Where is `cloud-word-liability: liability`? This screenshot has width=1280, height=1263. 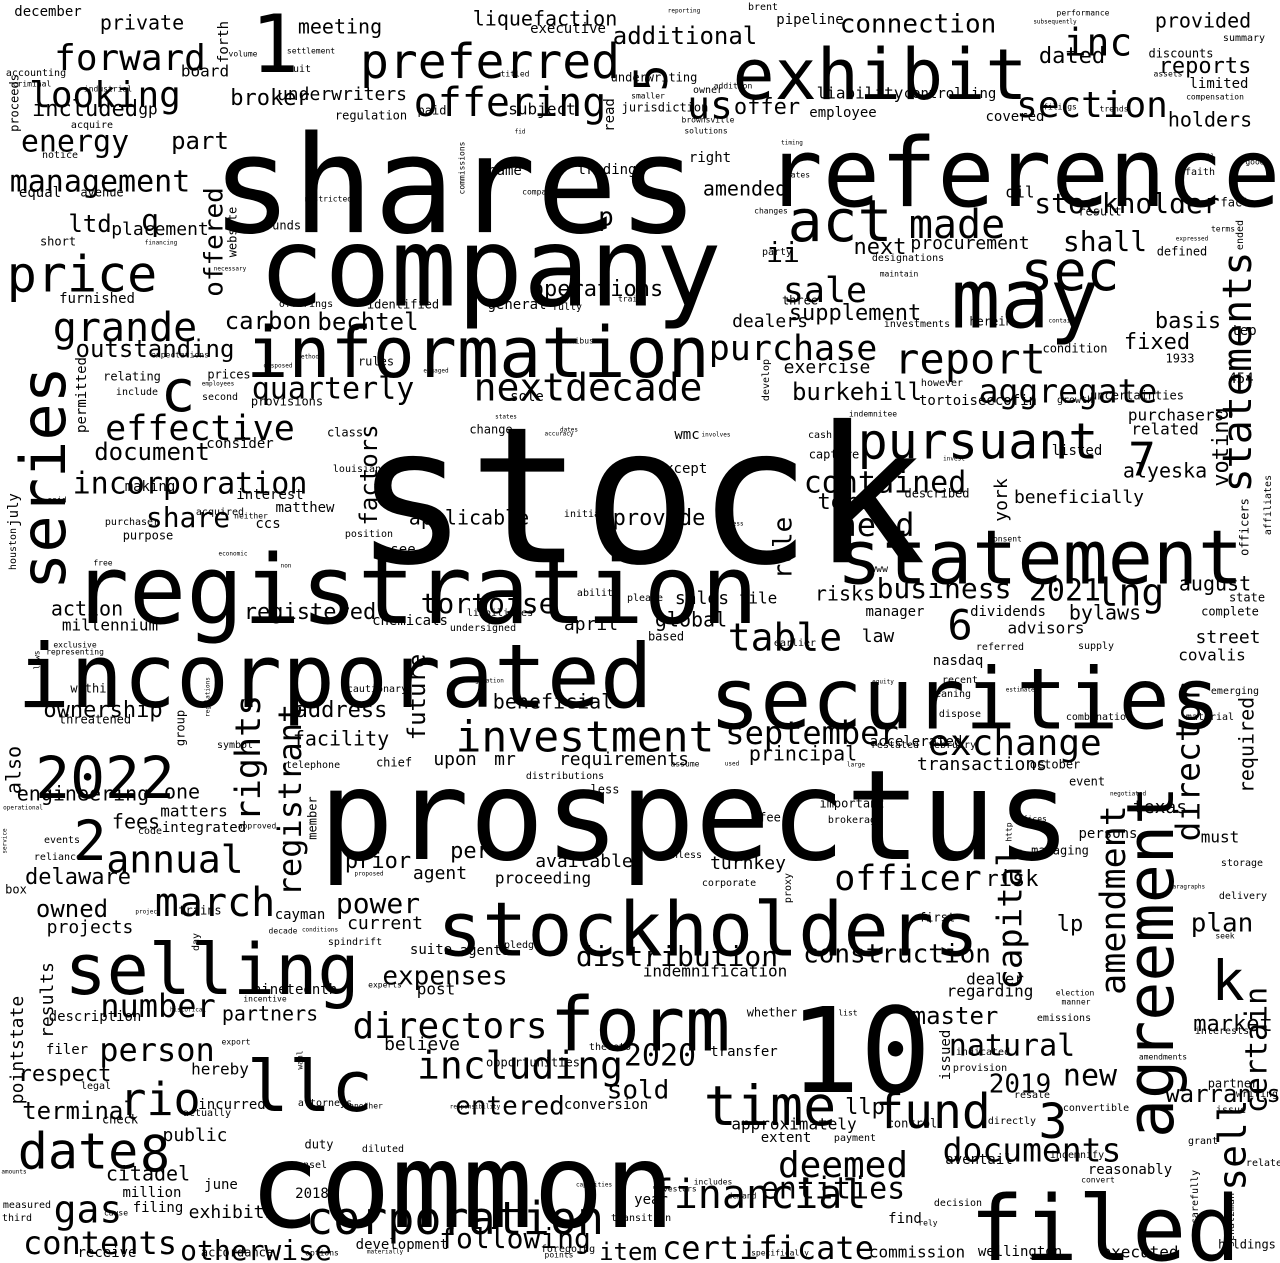 cloud-word-liability: liability is located at coordinates (860, 93).